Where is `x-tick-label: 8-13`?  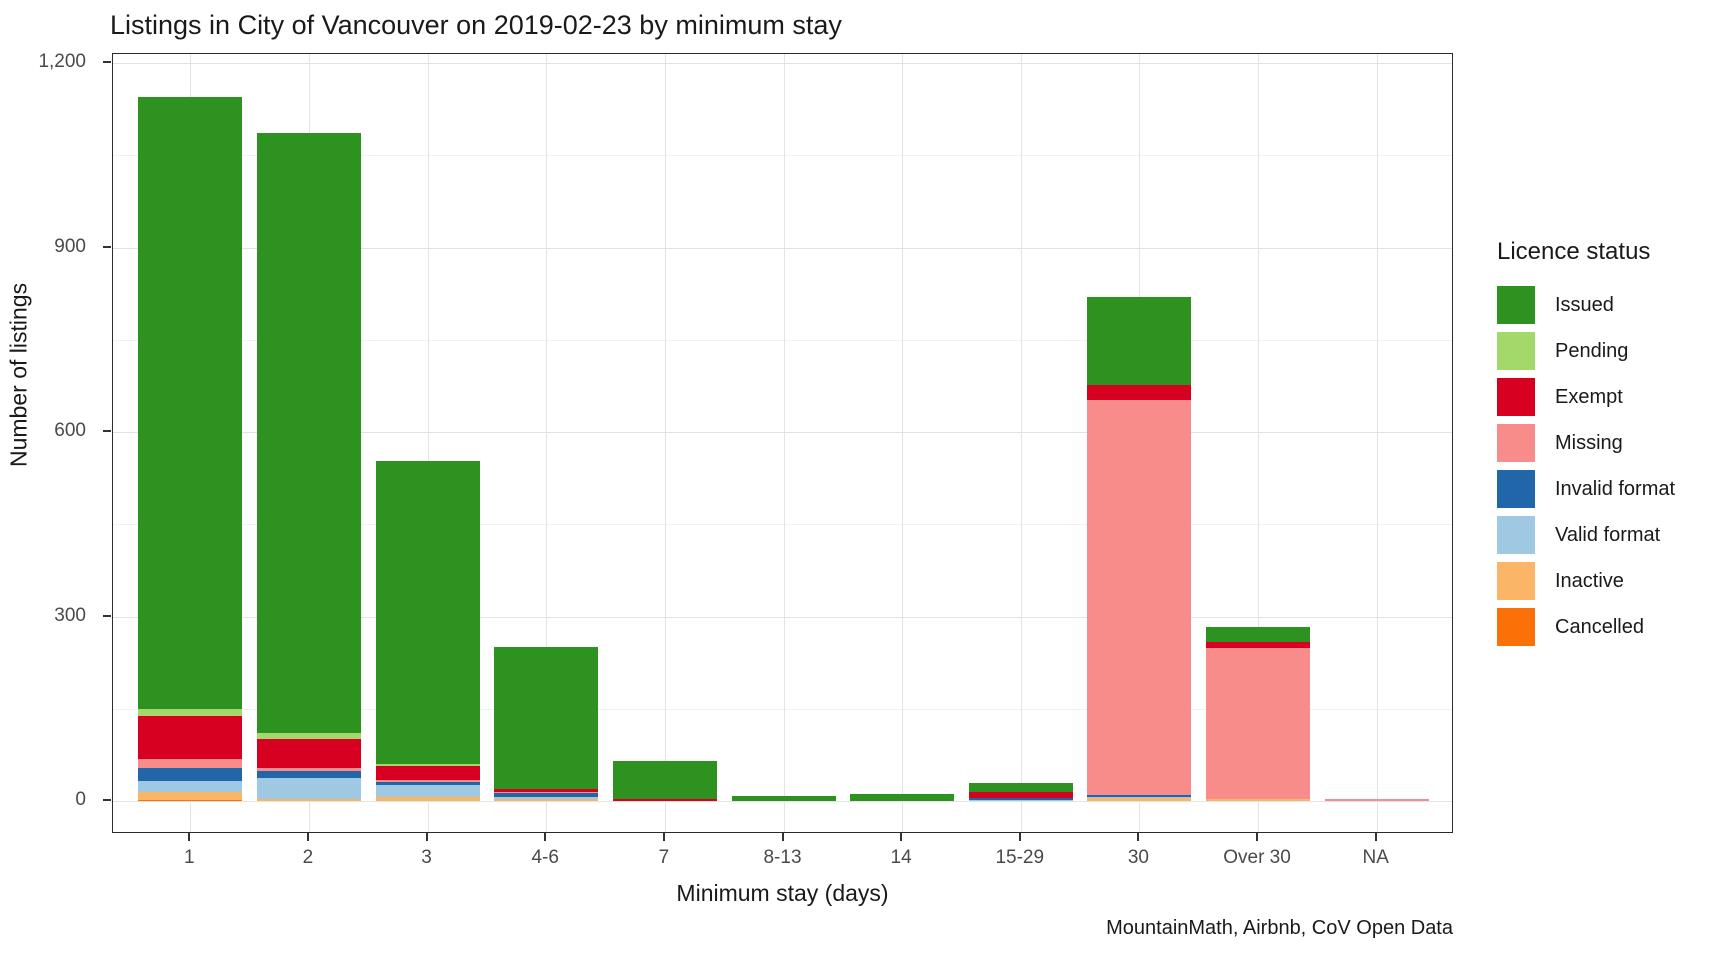
x-tick-label: 8-13 is located at coordinates (782, 857).